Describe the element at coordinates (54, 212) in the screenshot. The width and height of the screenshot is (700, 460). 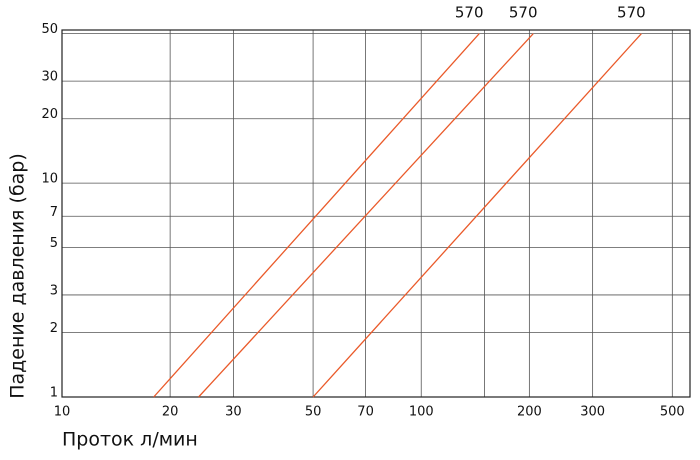
I see `y-tick-label: 7` at that location.